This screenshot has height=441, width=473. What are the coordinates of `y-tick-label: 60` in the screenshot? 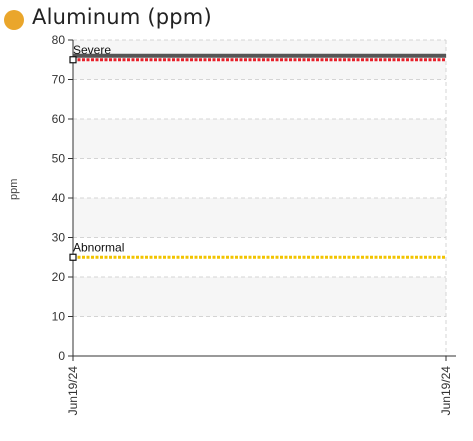 It's located at (59, 119).